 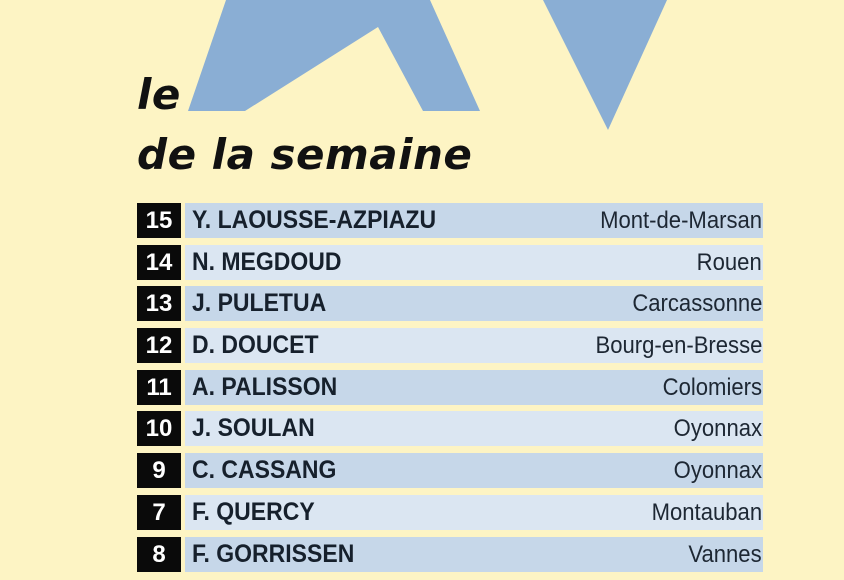 What do you see at coordinates (474, 262) in the screenshot?
I see `player-bar: N. MEGDOUD Rouen` at bounding box center [474, 262].